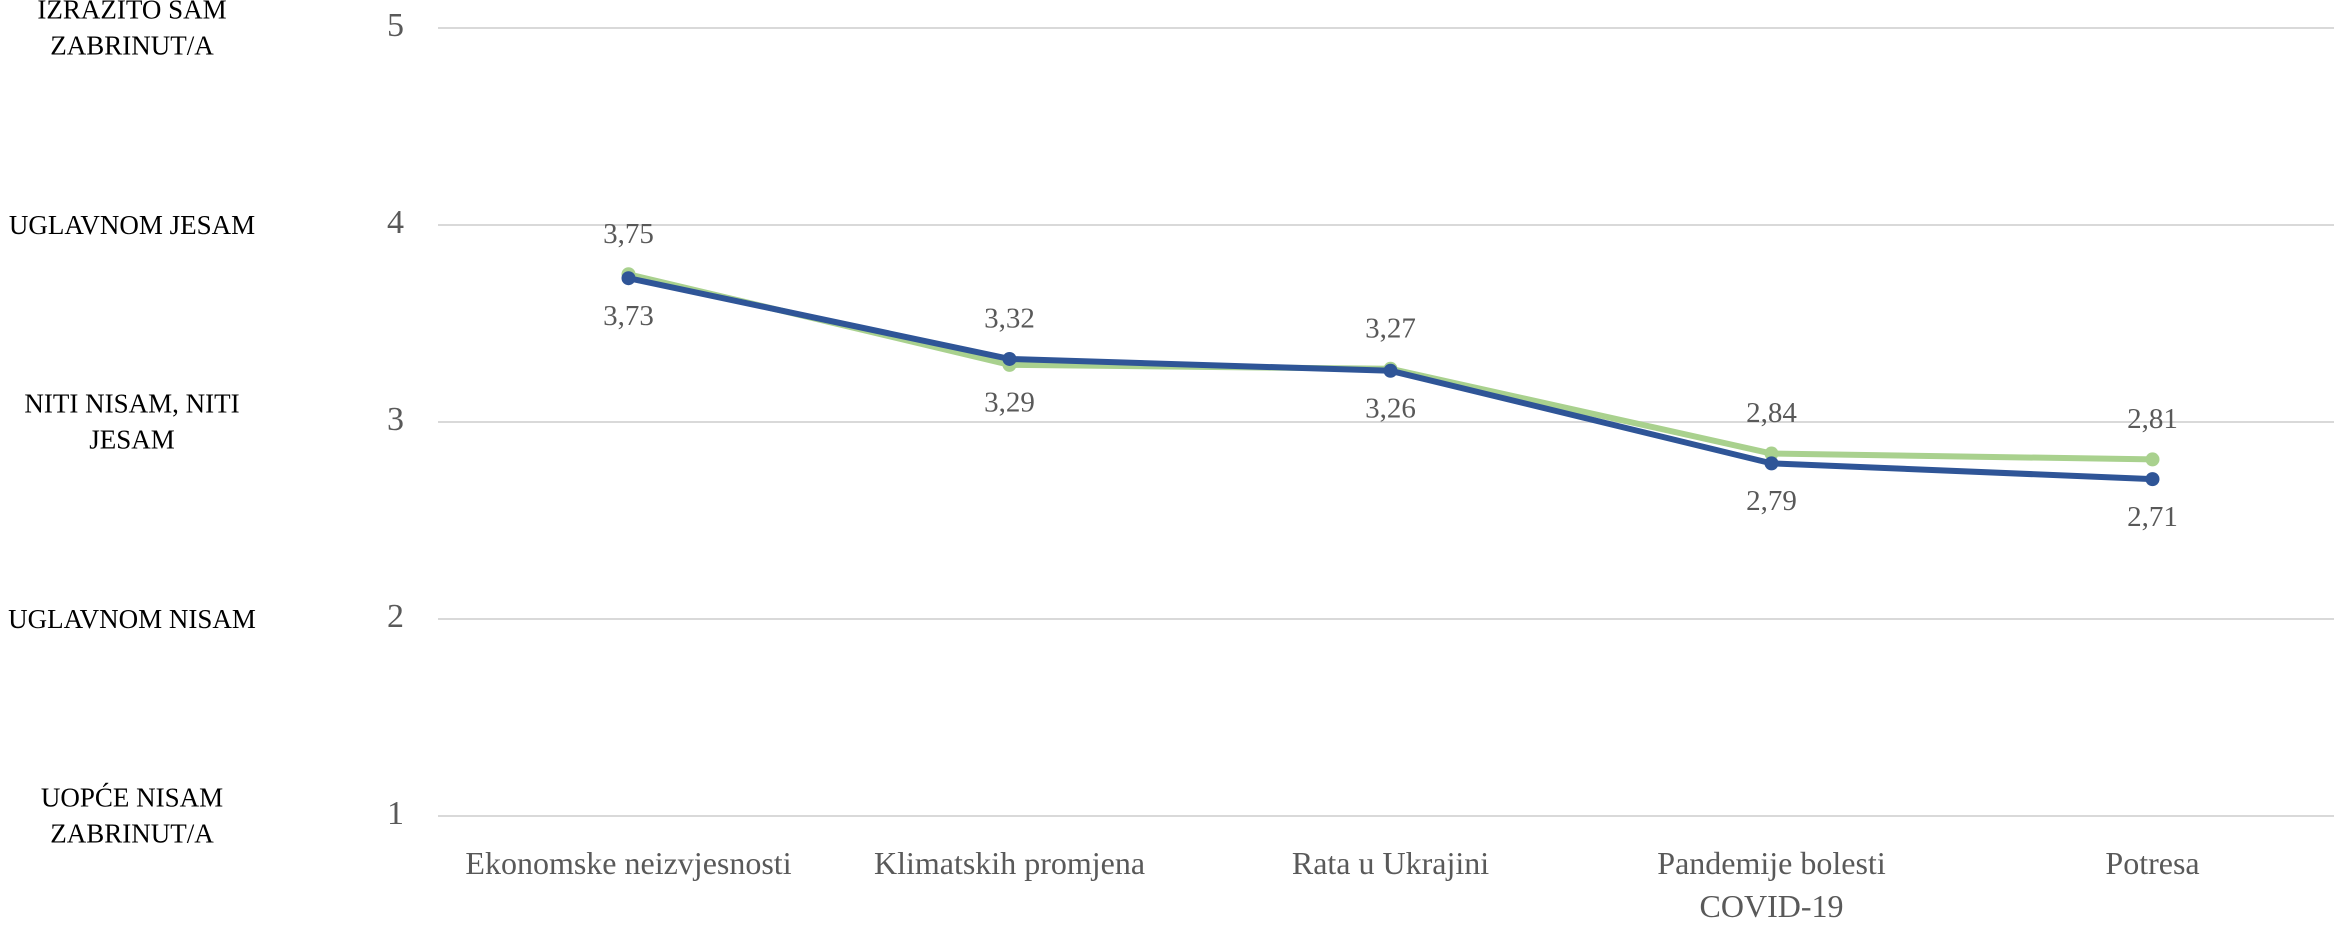 The width and height of the screenshot is (2334, 927). I want to click on data-label: 2,71, so click(2152, 517).